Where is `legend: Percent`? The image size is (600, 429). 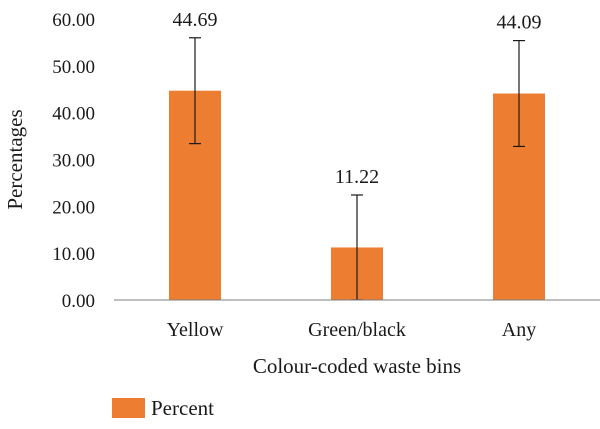
legend: Percent is located at coordinates (163, 408).